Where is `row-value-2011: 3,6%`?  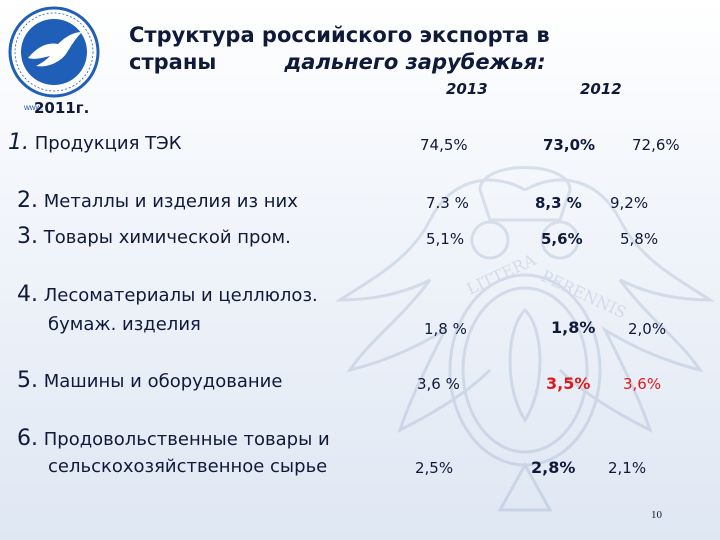 row-value-2011: 3,6% is located at coordinates (642, 384).